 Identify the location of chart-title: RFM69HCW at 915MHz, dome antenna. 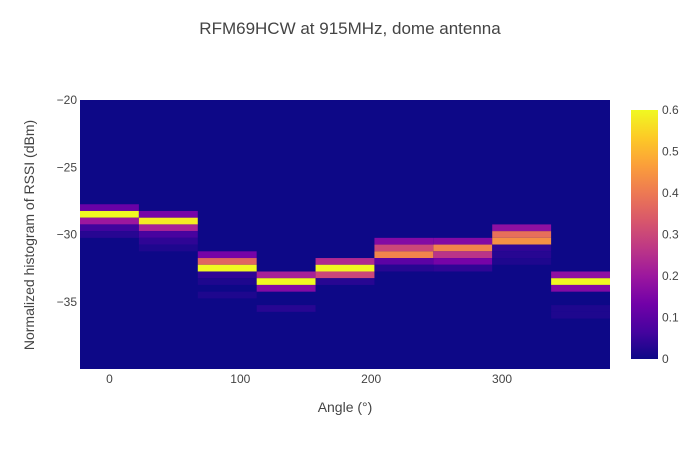
(350, 28).